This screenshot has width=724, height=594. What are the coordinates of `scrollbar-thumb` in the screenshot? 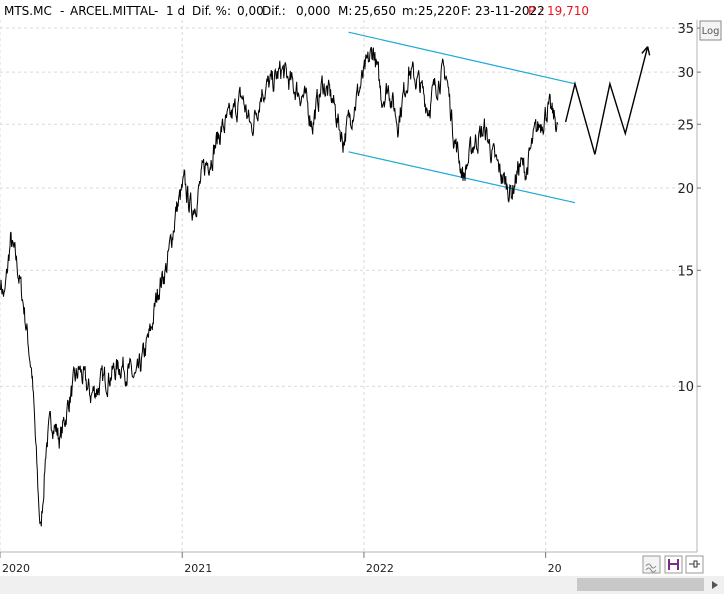 It's located at (640, 584).